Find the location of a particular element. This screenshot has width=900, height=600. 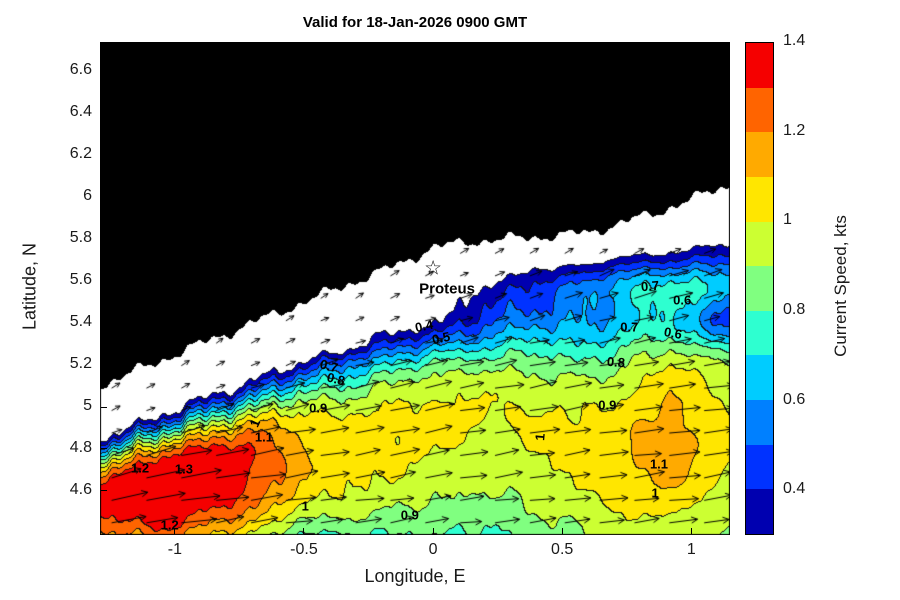

colorbar-tick-label: 0.4 is located at coordinates (794, 489).